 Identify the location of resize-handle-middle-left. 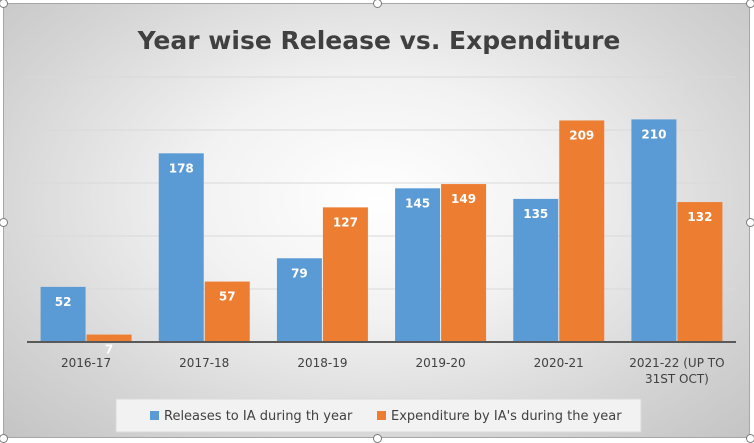
(4, 222).